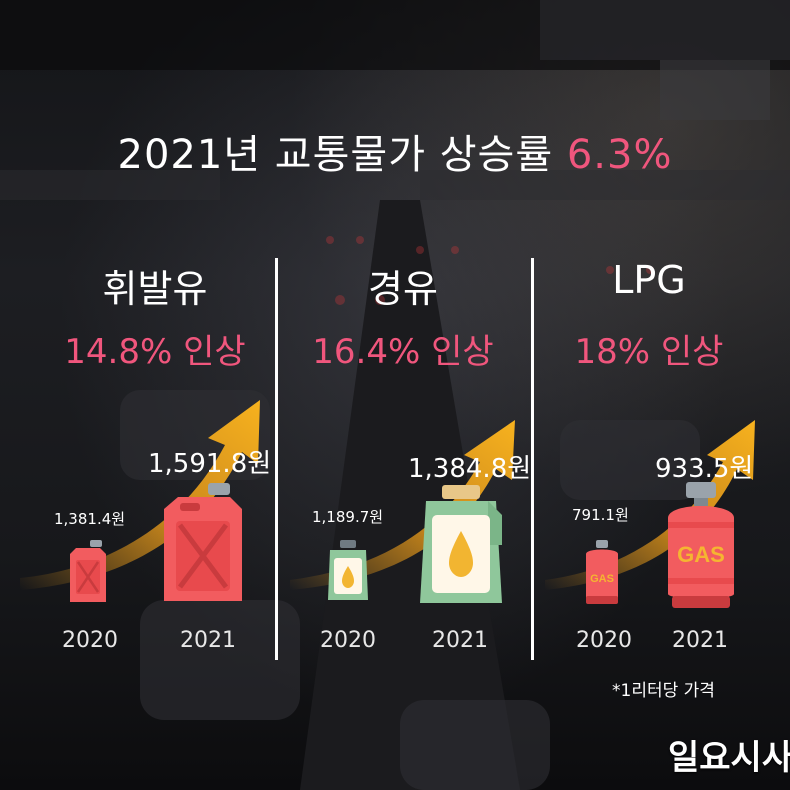 This screenshot has width=790, height=790. Describe the element at coordinates (210, 464) in the screenshot. I see `price-2021: 1,591.8원` at that location.